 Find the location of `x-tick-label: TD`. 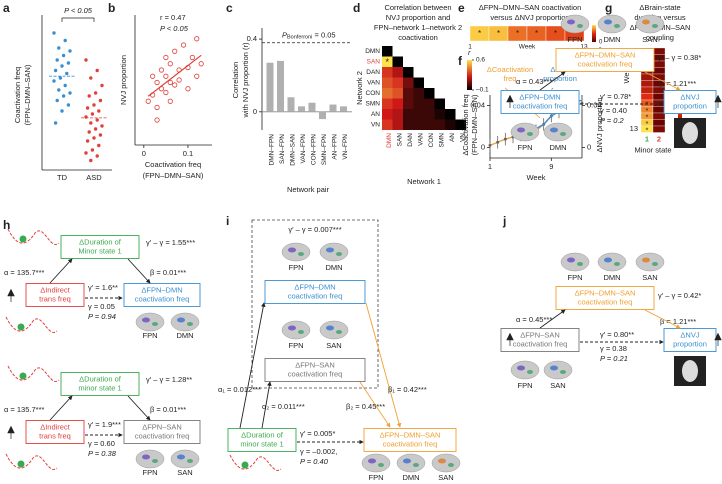

x-tick-label: TD is located at coordinates (62, 177).